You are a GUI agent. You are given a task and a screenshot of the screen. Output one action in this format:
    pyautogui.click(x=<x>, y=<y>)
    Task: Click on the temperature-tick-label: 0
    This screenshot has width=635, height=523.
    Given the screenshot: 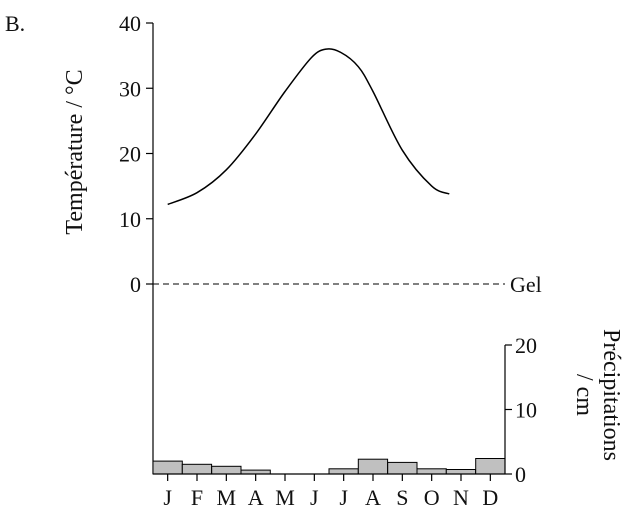 What is the action you would take?
    pyautogui.click(x=135, y=284)
    